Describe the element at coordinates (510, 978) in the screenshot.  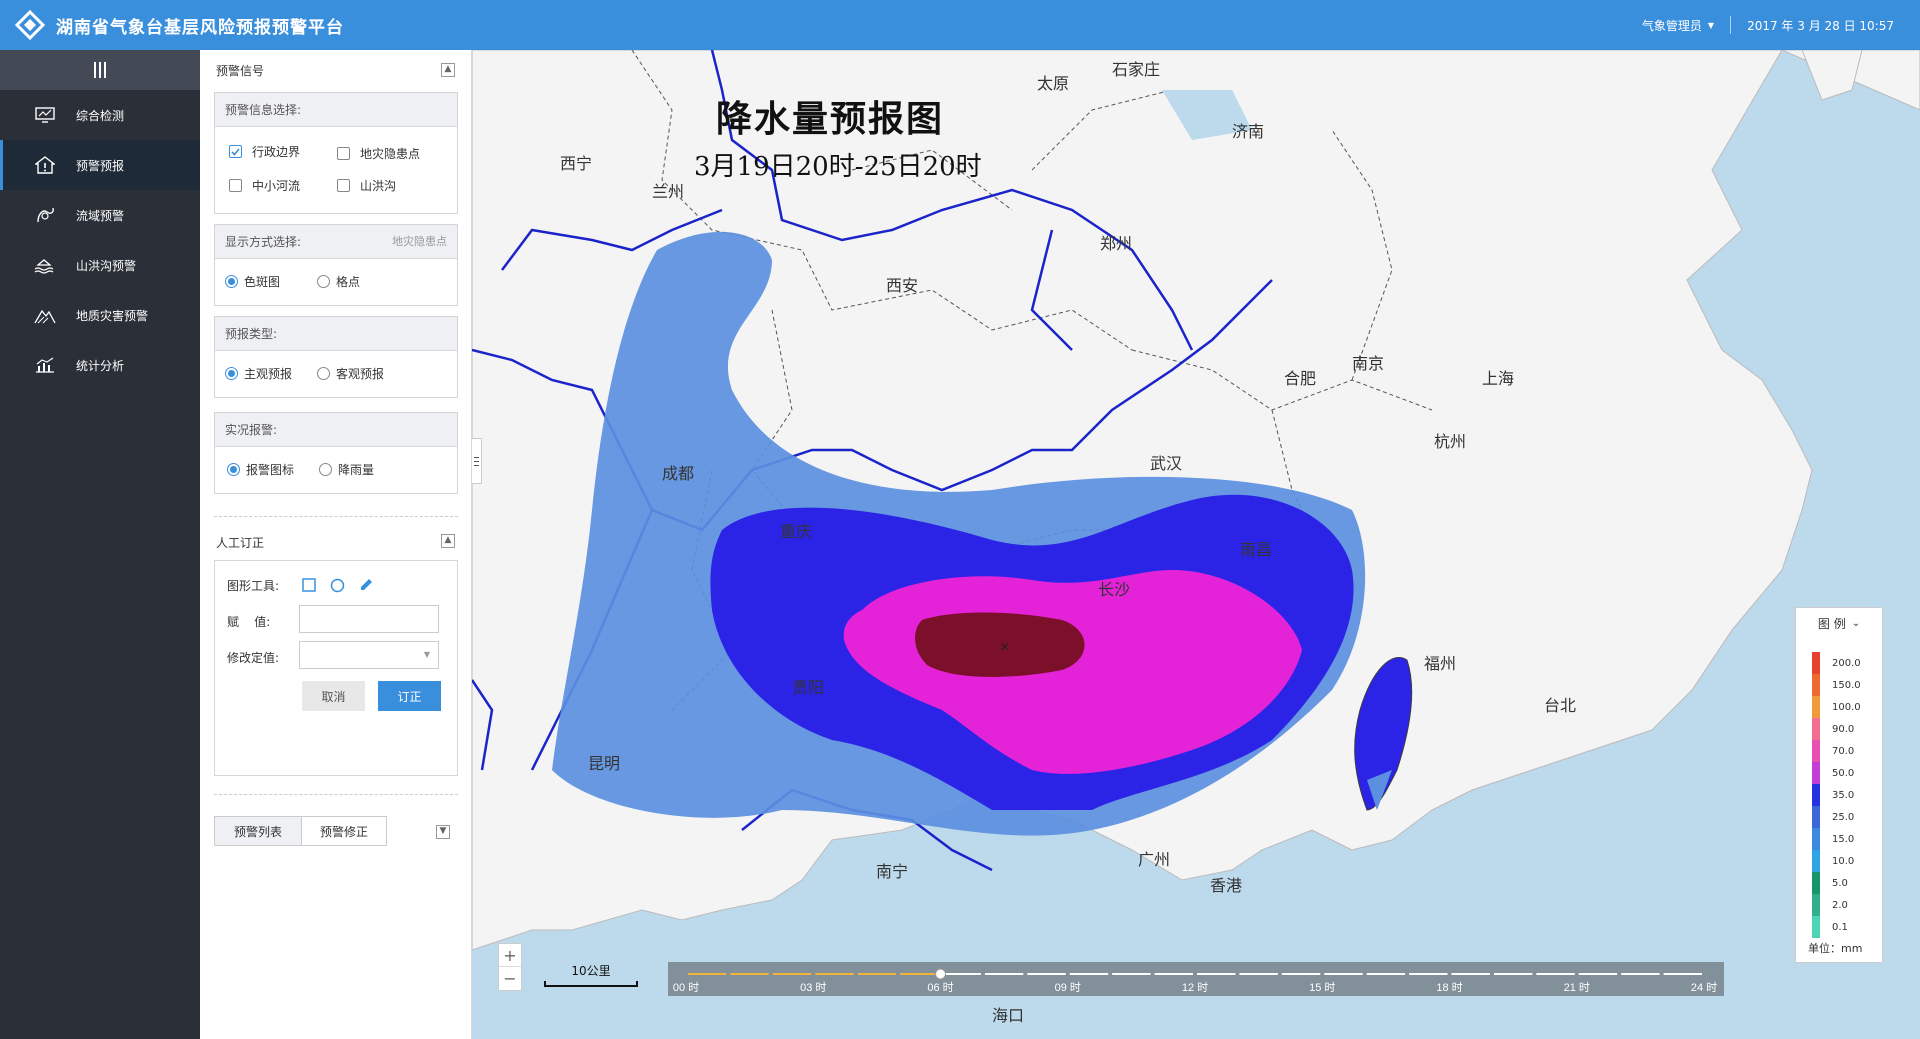
I see `zoom-out-button: −` at that location.